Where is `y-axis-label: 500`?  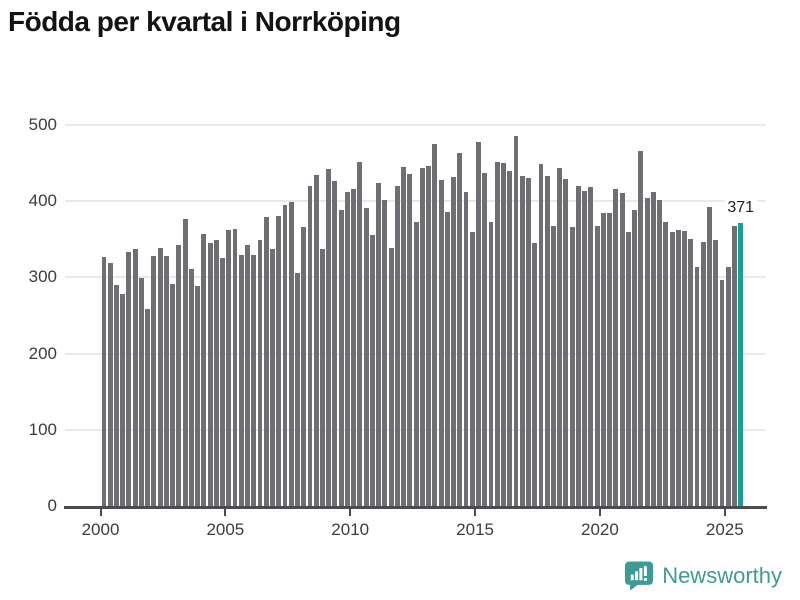 y-axis-label: 500 is located at coordinates (42, 124).